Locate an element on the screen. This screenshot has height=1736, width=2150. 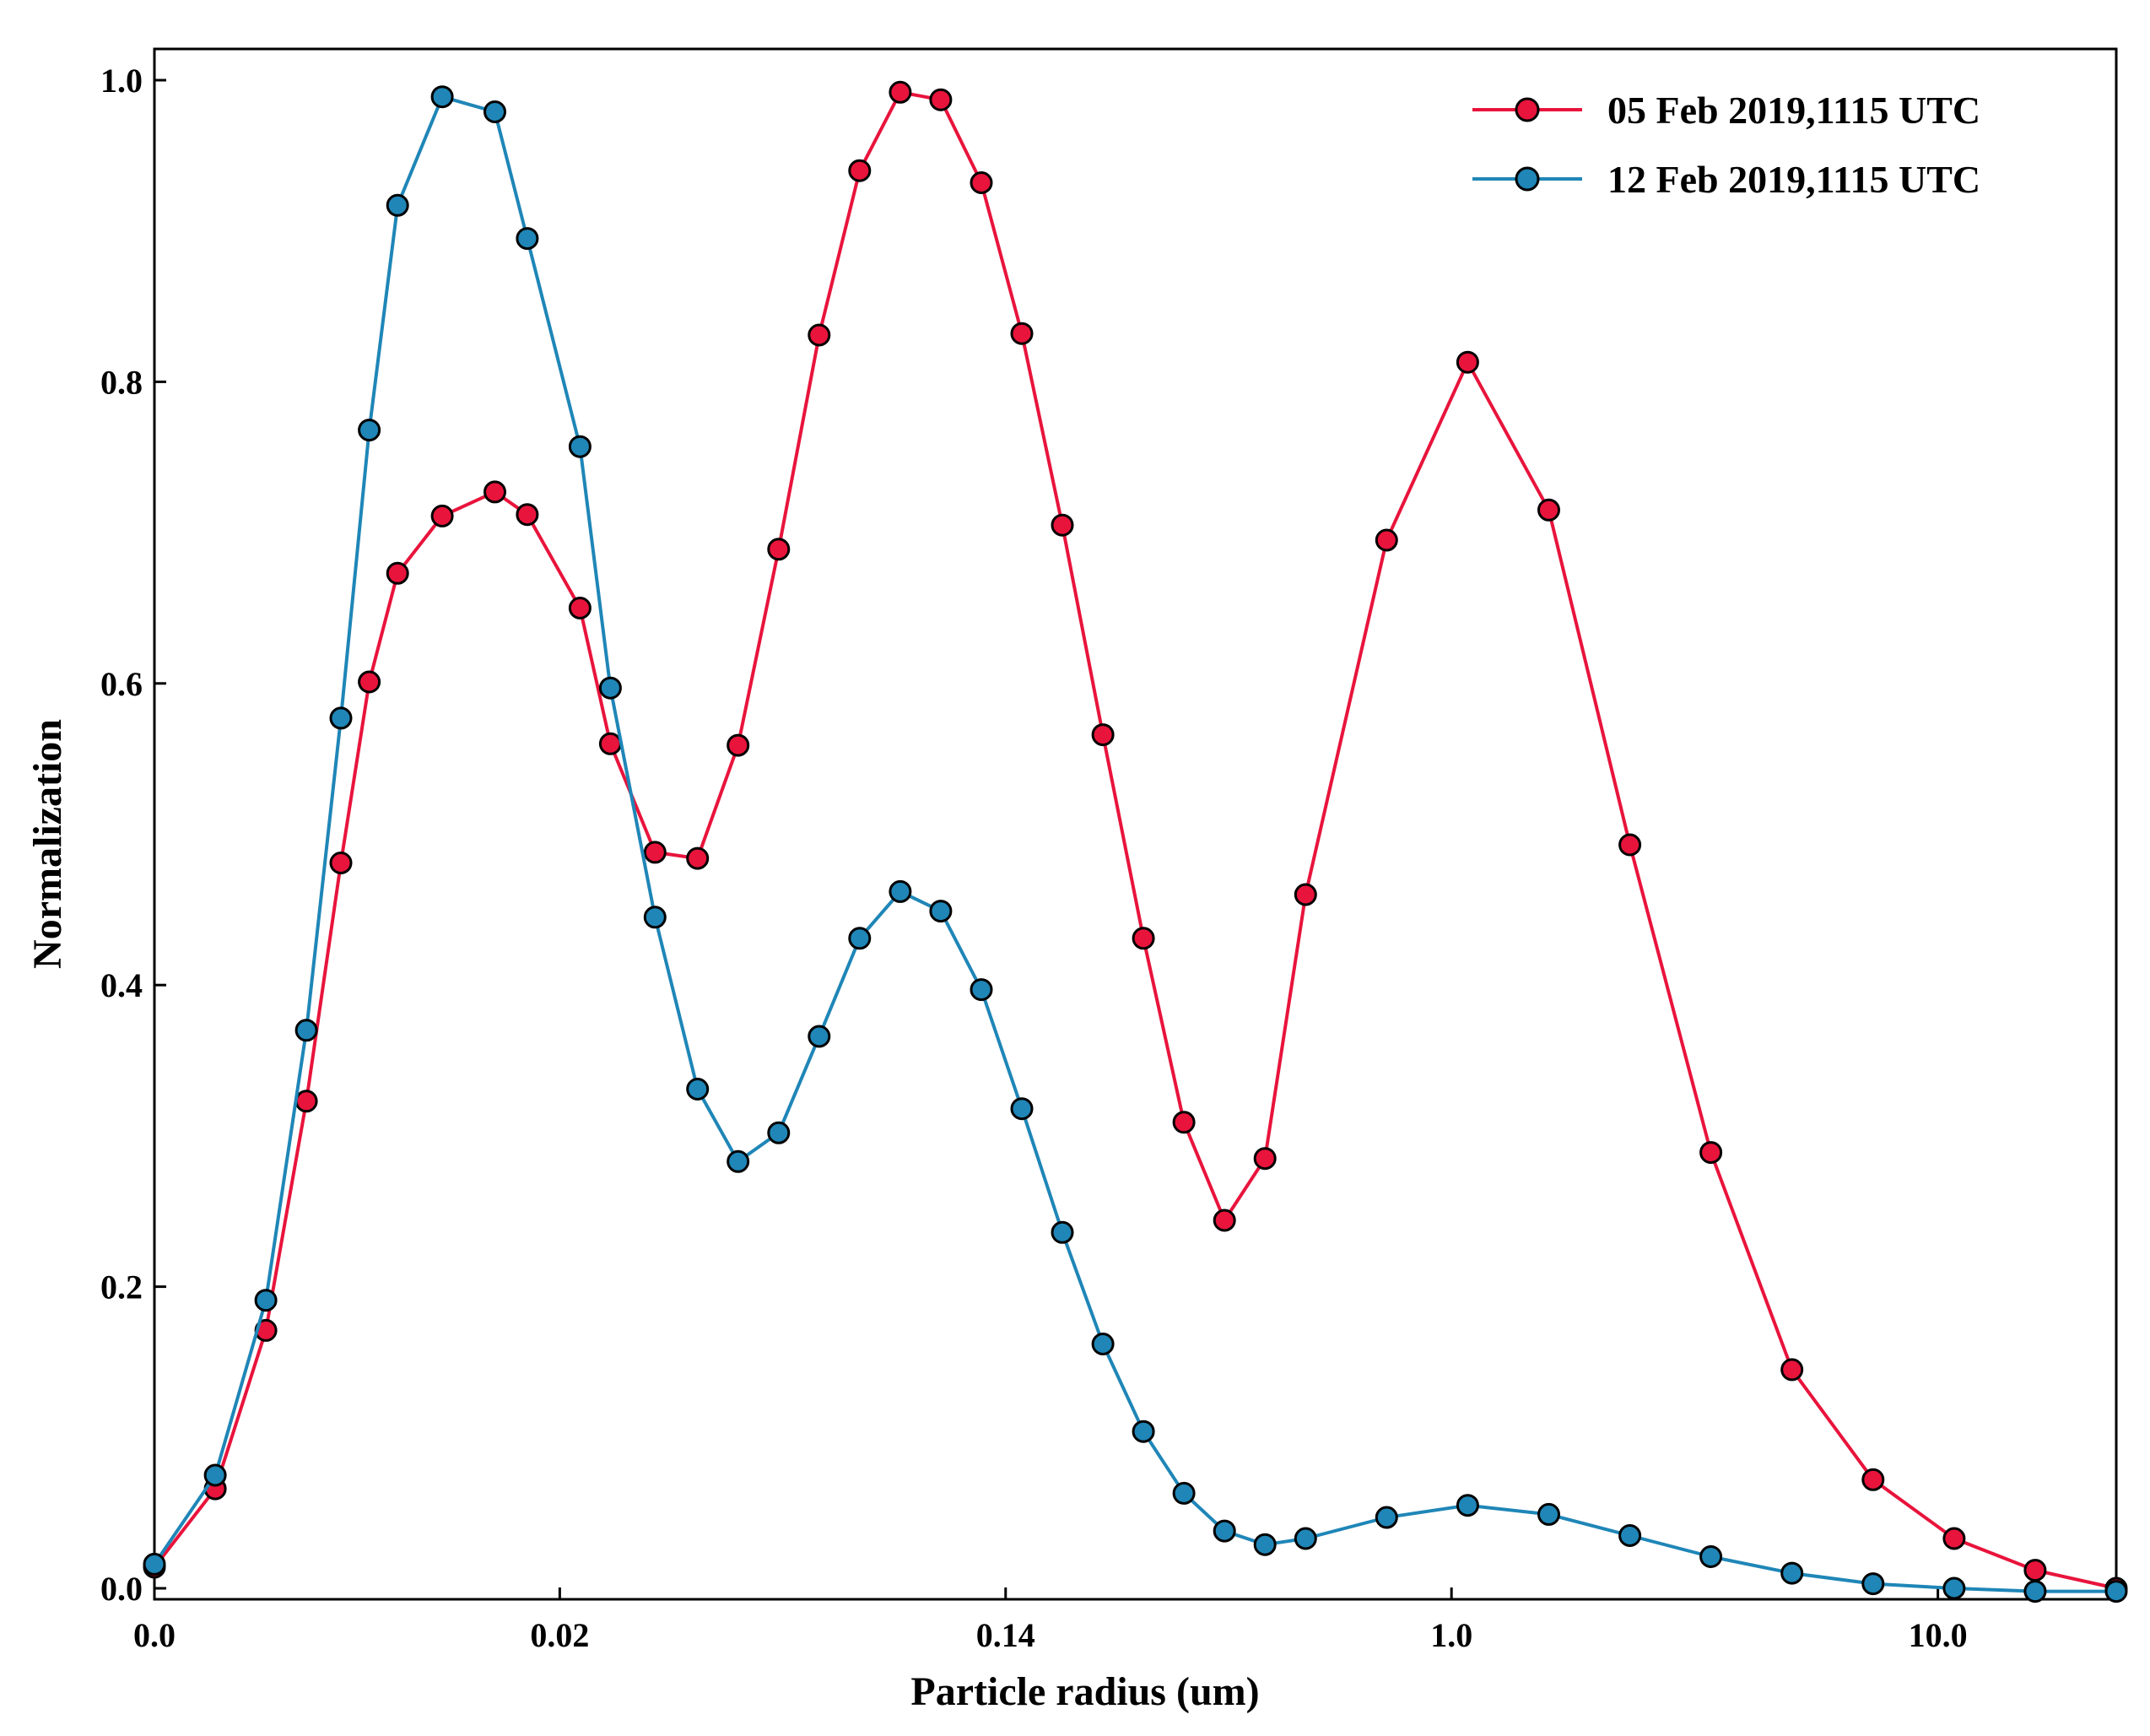
legend-label: 12 Feb 2019,1115 UTC is located at coordinates (1793, 179).